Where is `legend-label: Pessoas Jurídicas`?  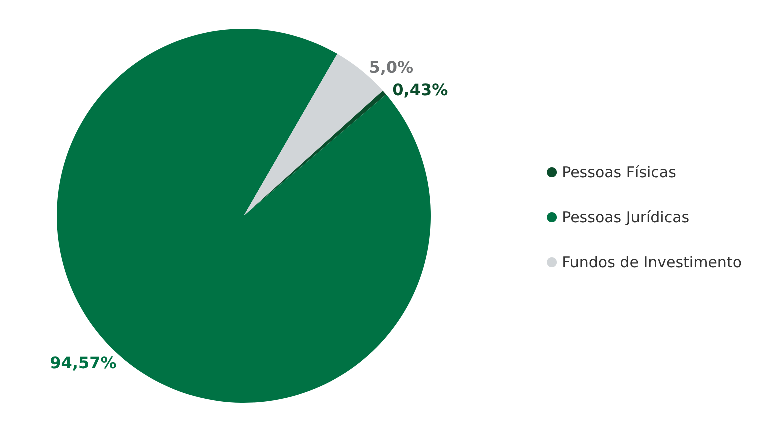
legend-label: Pessoas Jurídicas is located at coordinates (626, 217).